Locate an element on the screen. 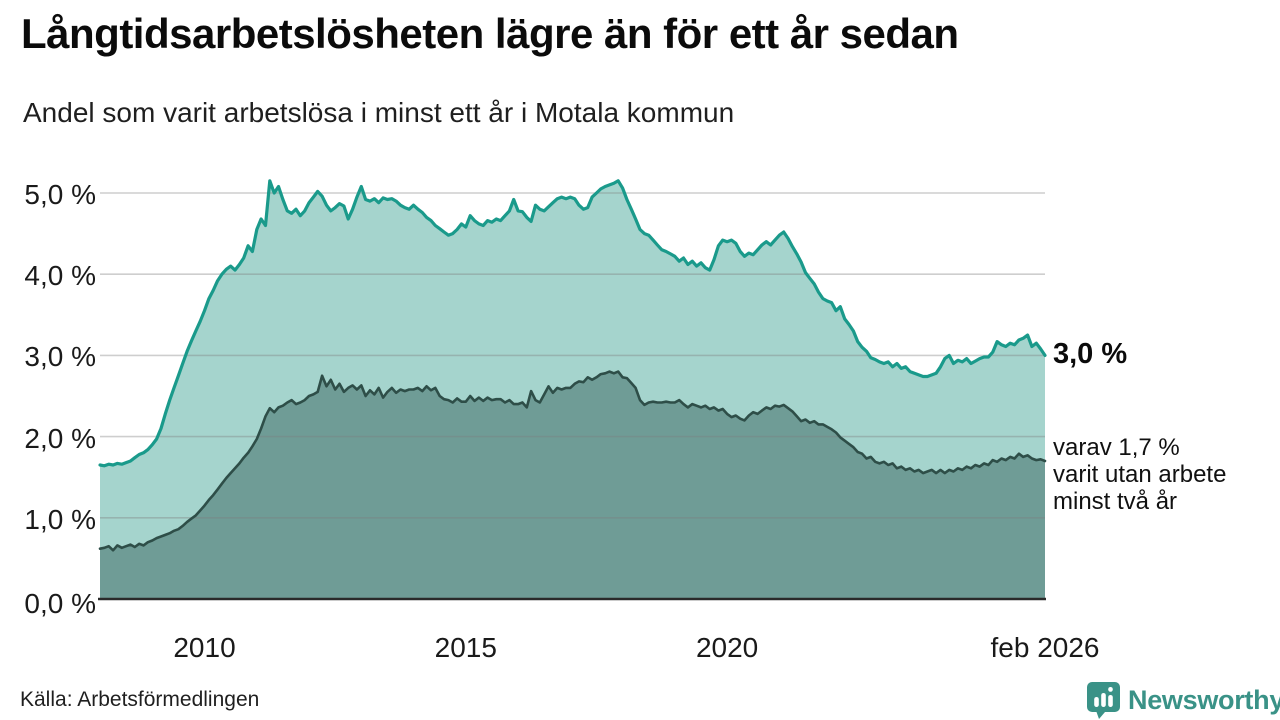 Image resolution: width=1280 pixels, height=720 pixels. x-axis-label: feb 2026 is located at coordinates (1045, 647).